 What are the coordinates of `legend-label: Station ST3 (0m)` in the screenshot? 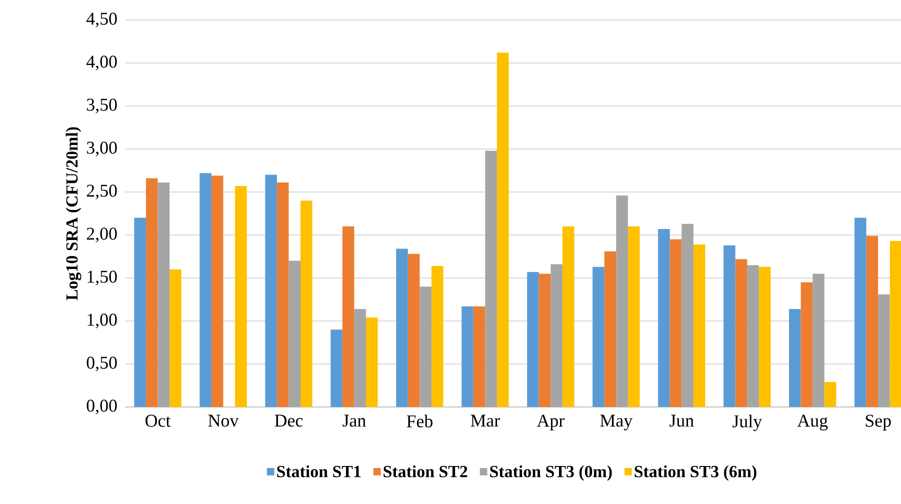 It's located at (551, 473).